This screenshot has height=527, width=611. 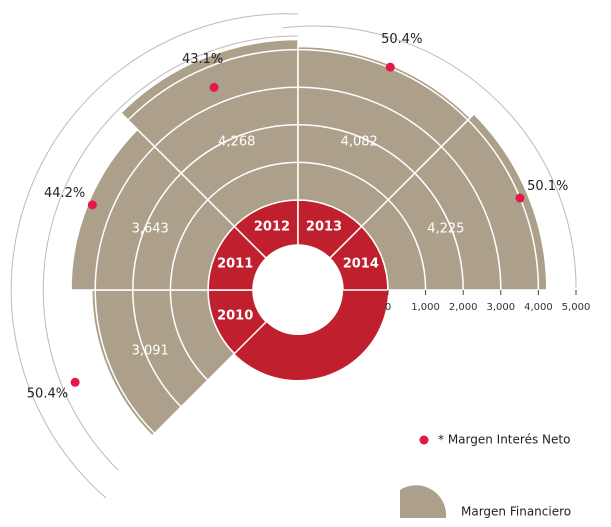 What do you see at coordinates (236, 142) in the screenshot?
I see `value-label: 4,268` at bounding box center [236, 142].